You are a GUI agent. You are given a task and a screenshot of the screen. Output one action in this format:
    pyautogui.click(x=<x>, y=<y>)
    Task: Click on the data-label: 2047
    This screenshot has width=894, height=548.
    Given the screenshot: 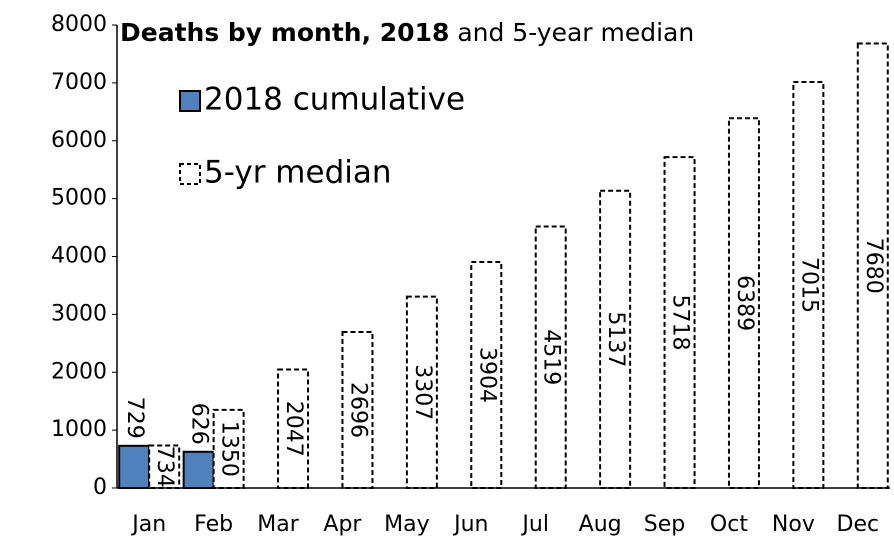 What is the action you would take?
    pyautogui.click(x=293, y=429)
    